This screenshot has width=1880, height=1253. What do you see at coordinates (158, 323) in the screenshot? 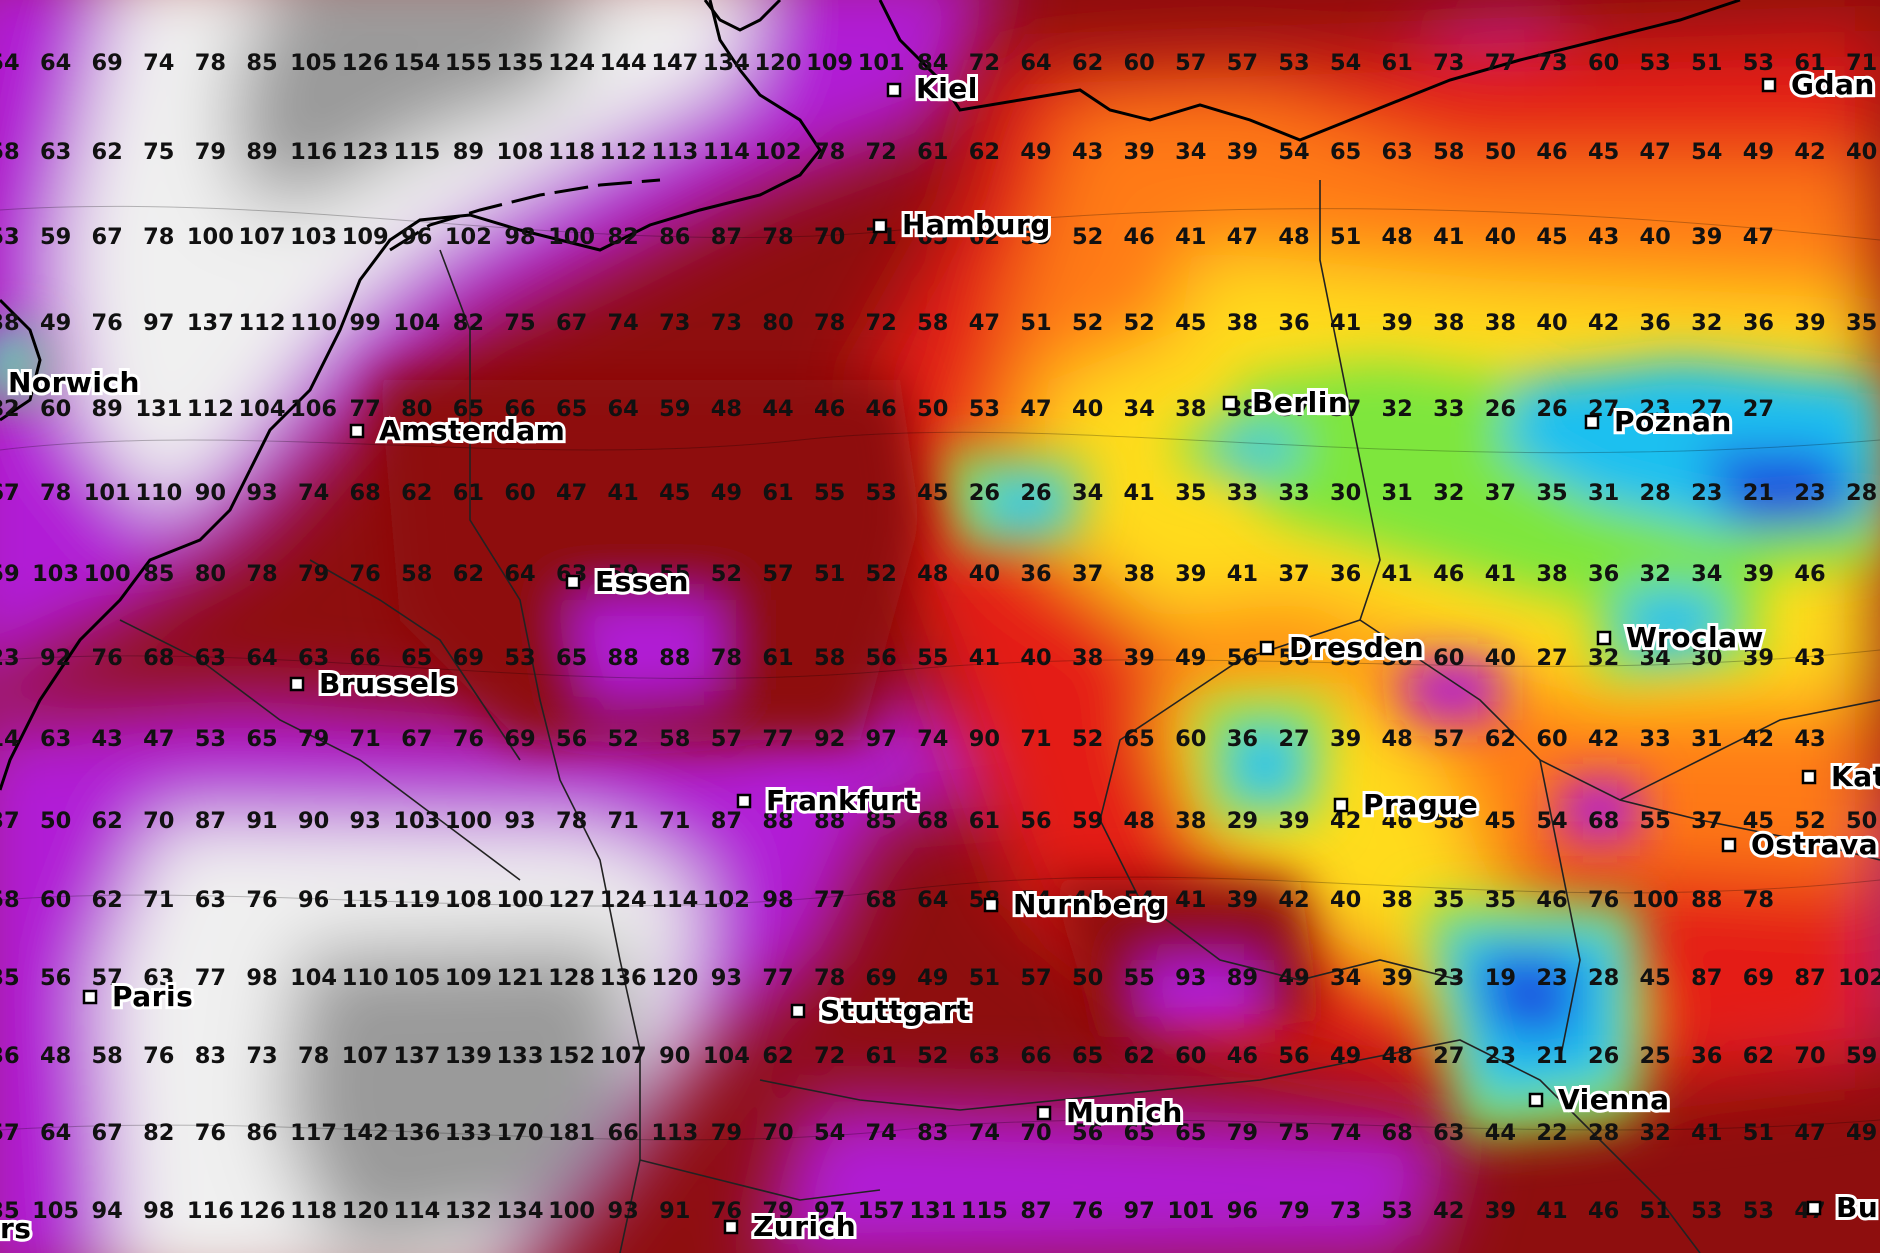
I see `grid-value: 97` at bounding box center [158, 323].